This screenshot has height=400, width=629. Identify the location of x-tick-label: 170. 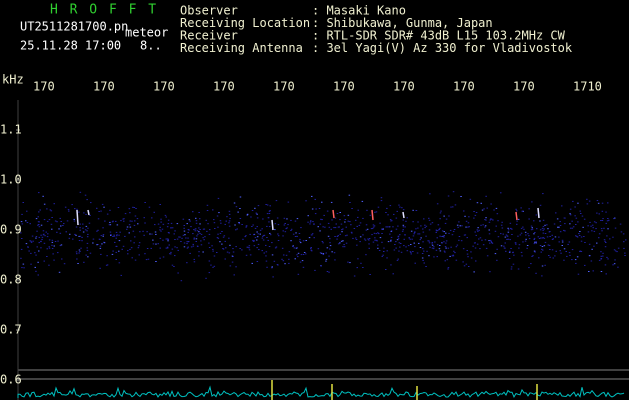
(164, 87).